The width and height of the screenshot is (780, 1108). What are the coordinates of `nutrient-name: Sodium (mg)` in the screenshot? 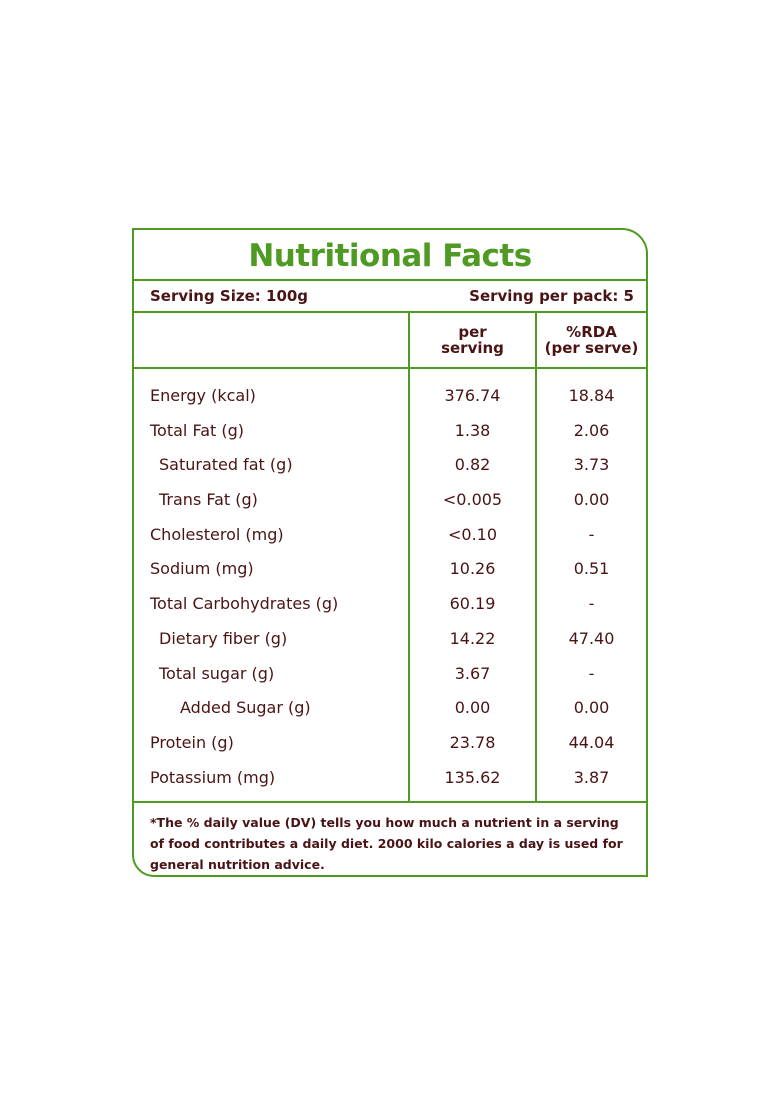 It's located at (202, 569).